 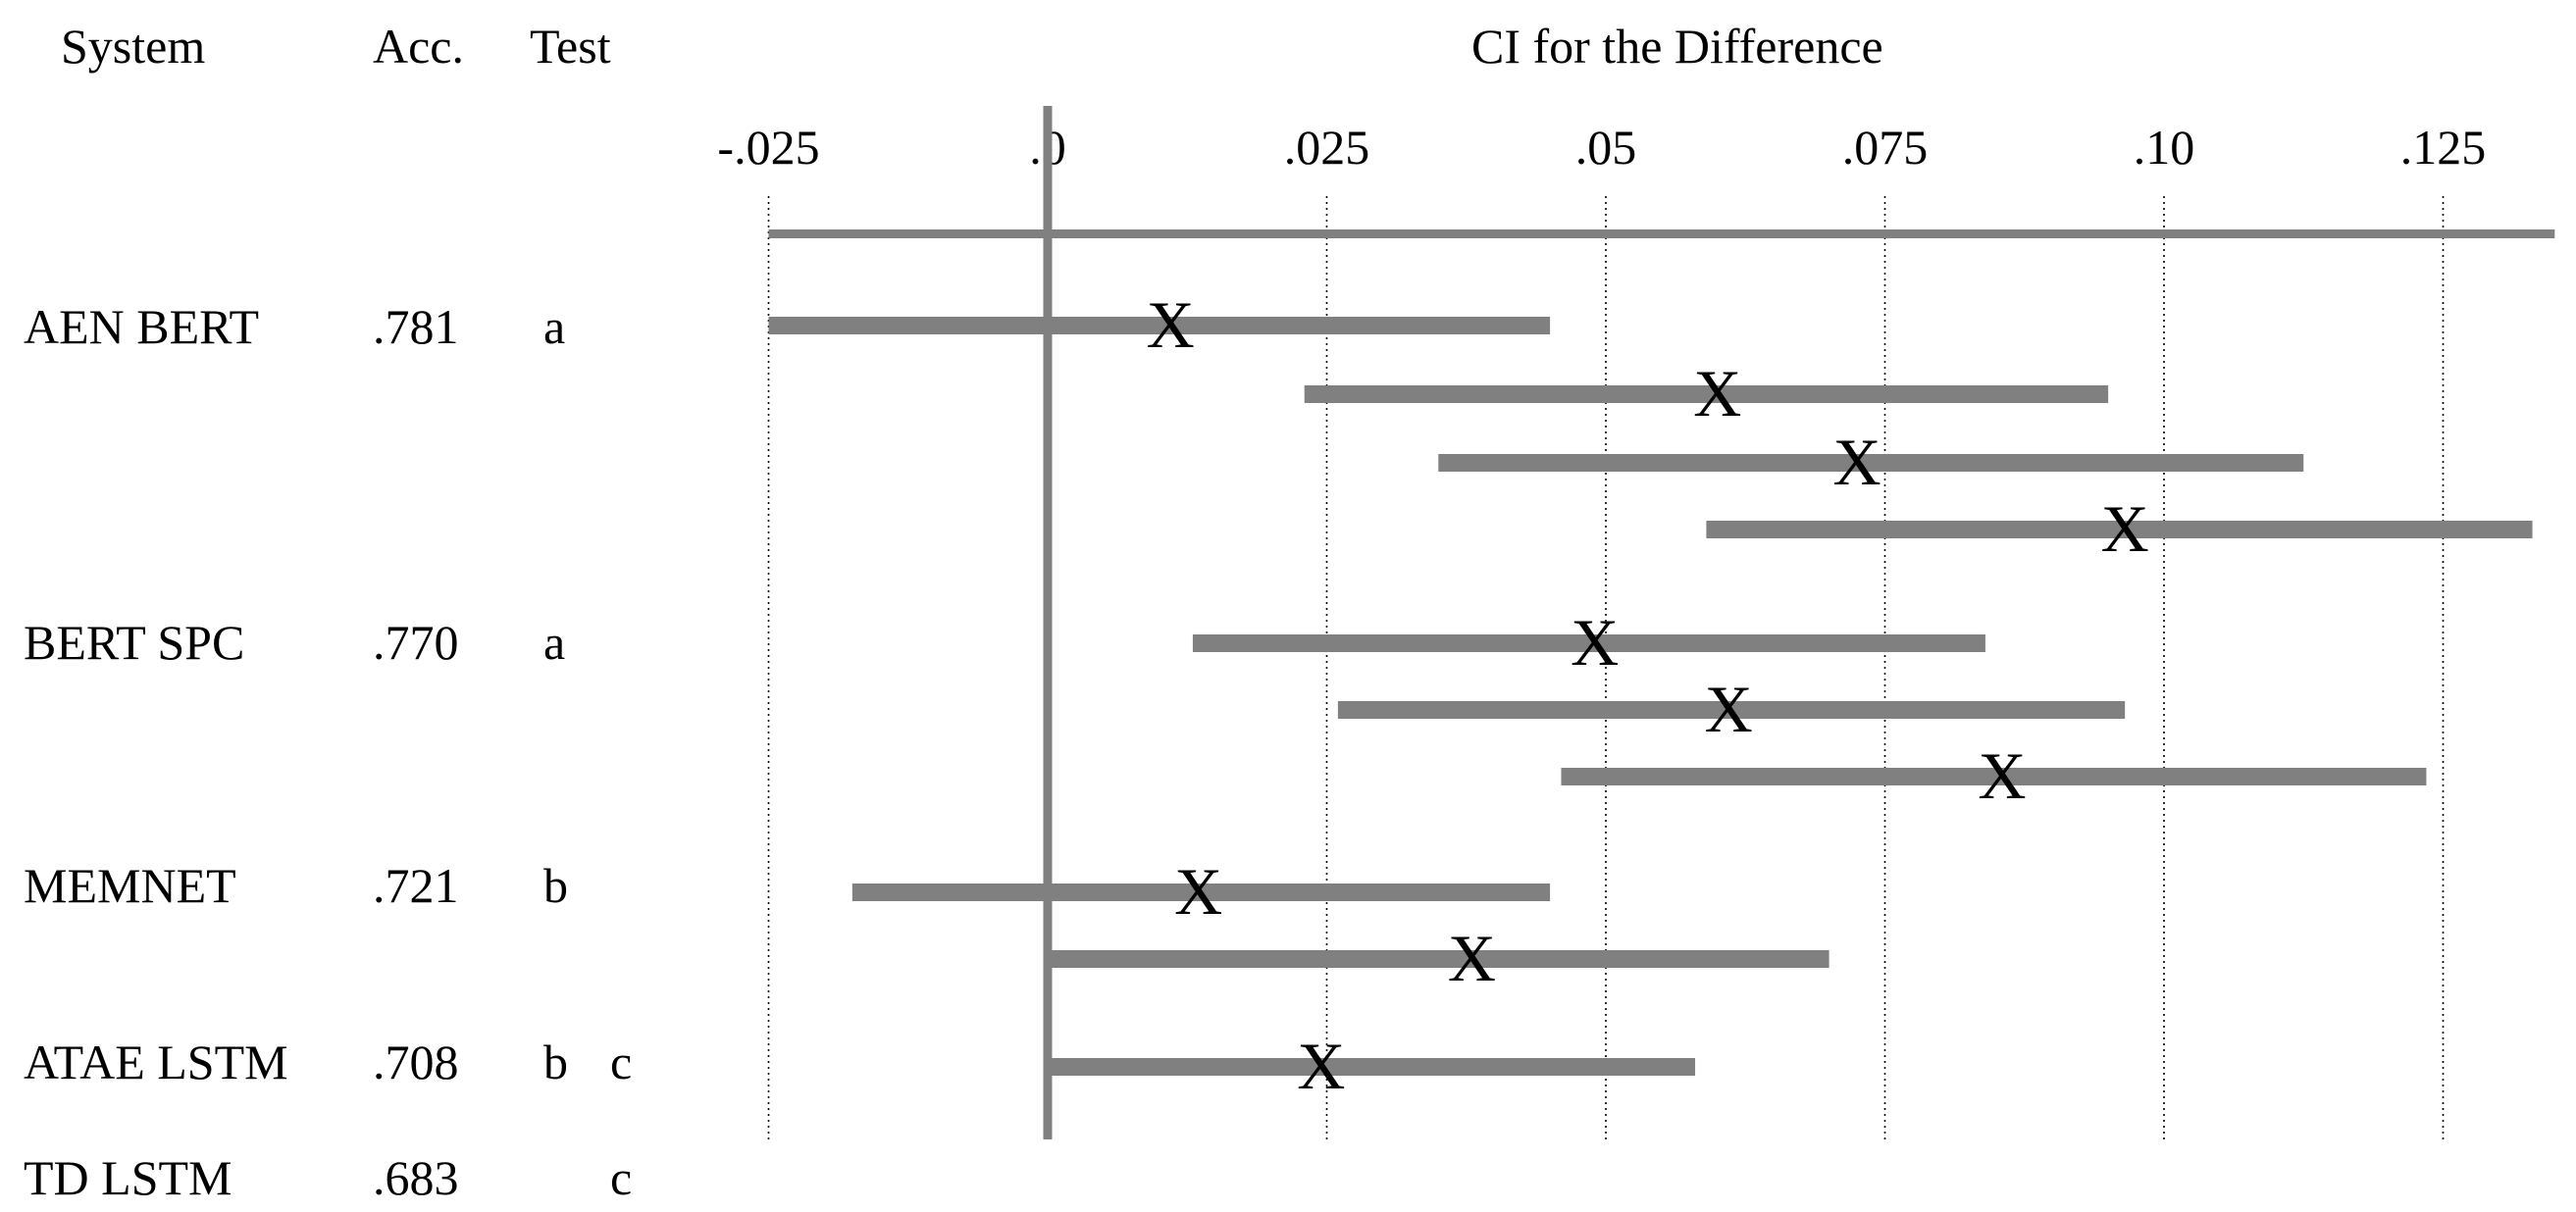 What do you see at coordinates (416, 1062) in the screenshot?
I see `accuracy-value: .708` at bounding box center [416, 1062].